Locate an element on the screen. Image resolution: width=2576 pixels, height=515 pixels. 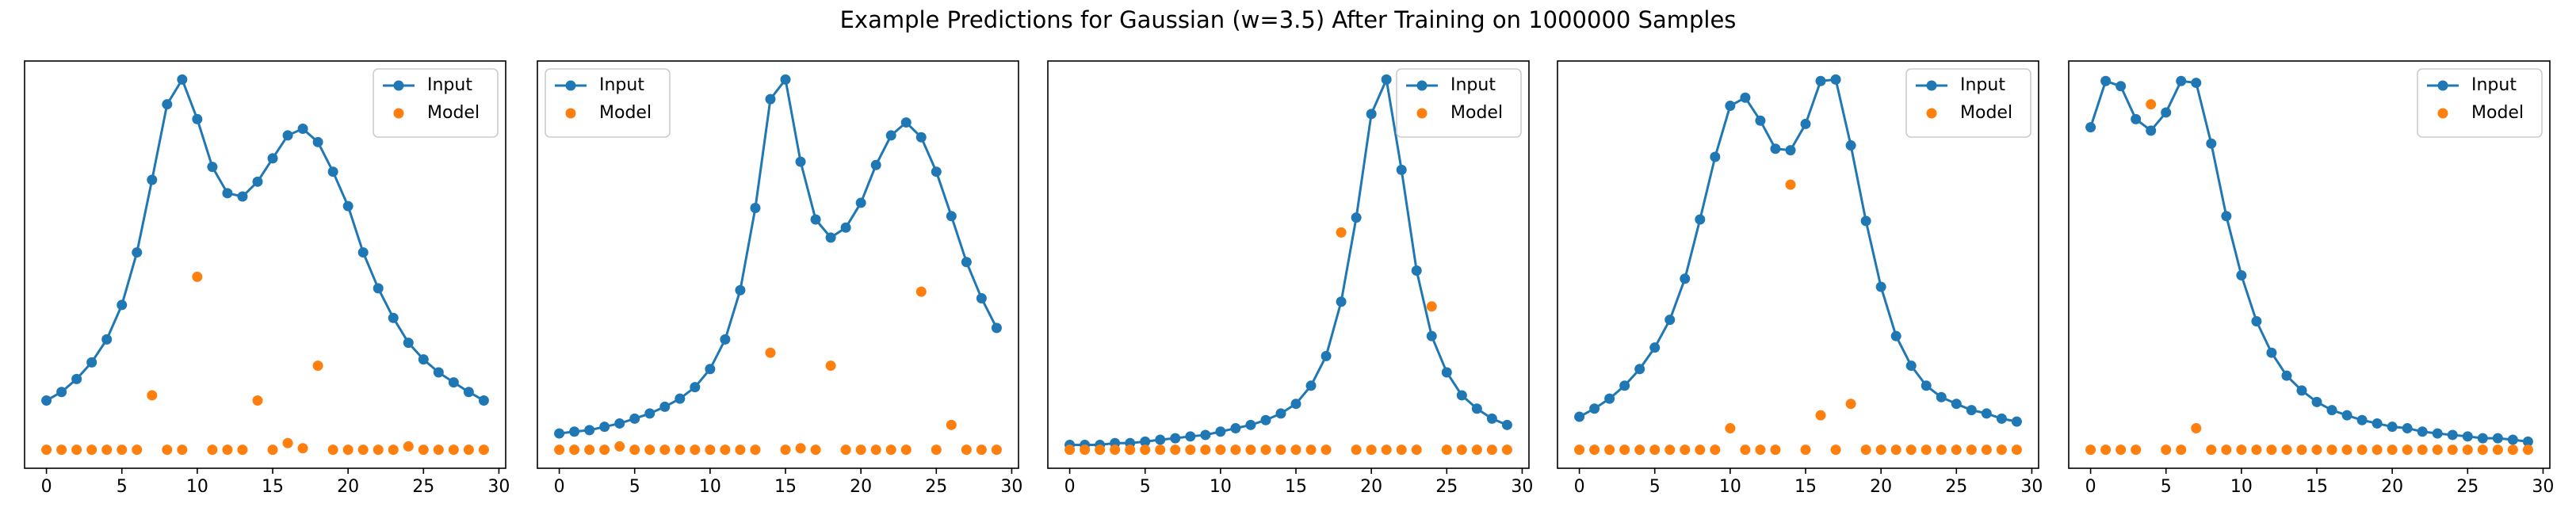
x-tick-label: 5 is located at coordinates (2166, 487).